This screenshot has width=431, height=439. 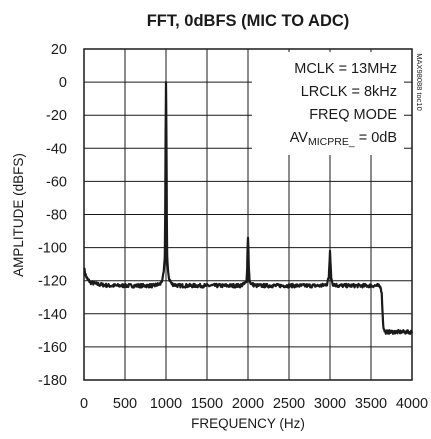 I want to click on x-tick-label: 500, so click(x=125, y=404).